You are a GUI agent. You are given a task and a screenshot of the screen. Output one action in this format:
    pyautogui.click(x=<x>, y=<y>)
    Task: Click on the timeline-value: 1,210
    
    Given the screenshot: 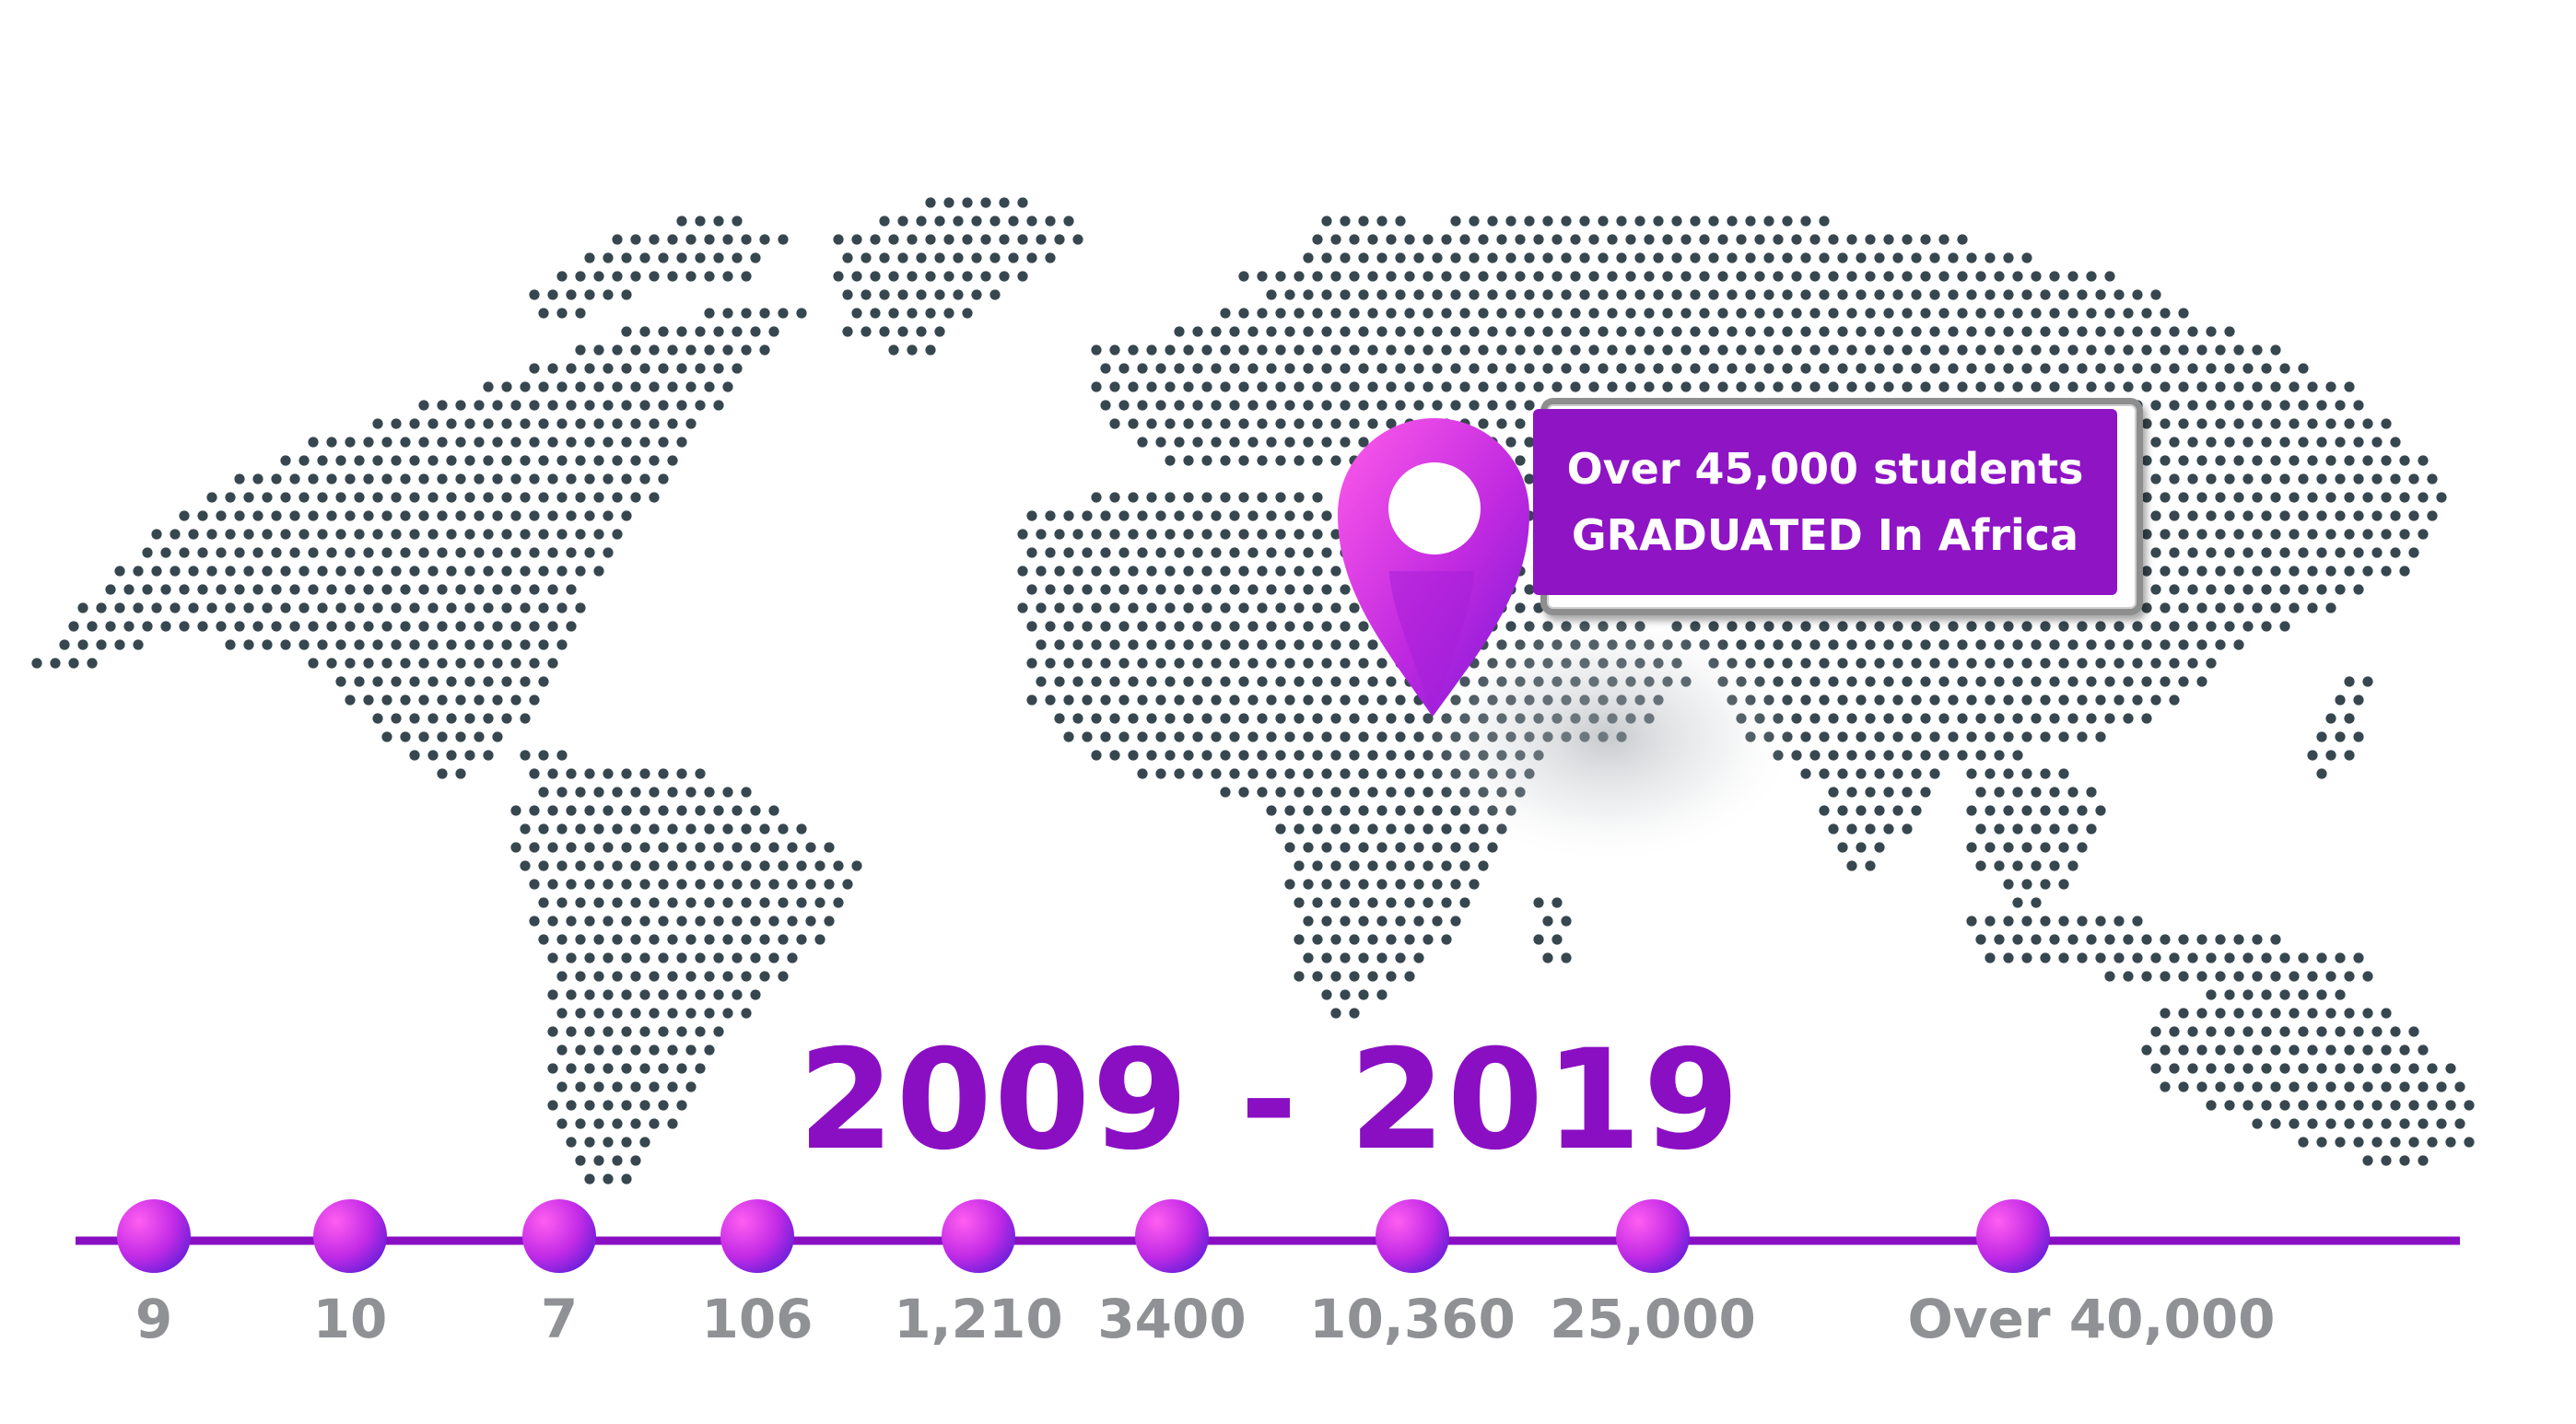 What is the action you would take?
    pyautogui.click(x=978, y=1319)
    